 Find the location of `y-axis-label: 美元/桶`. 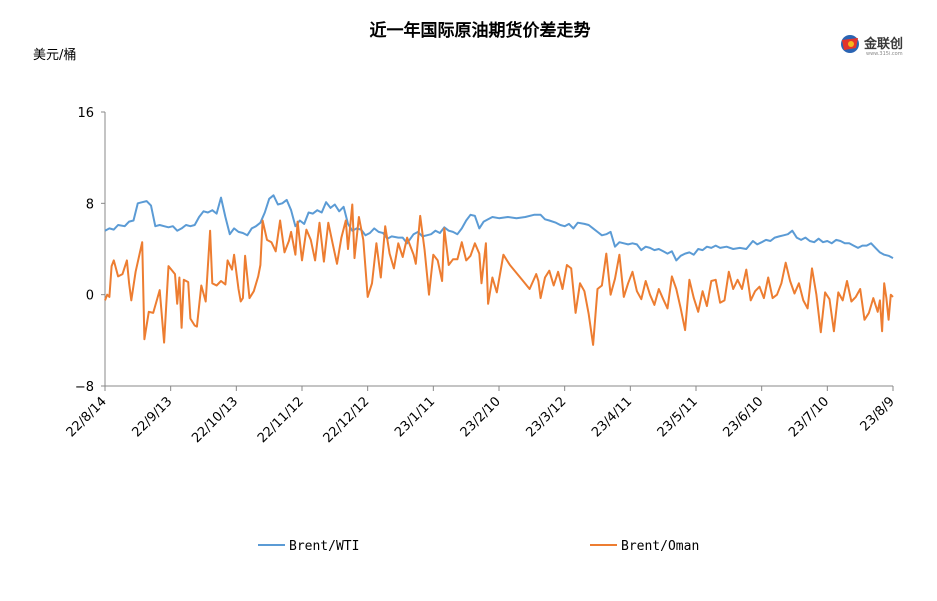

y-axis-label: 美元/桶 is located at coordinates (54, 55).